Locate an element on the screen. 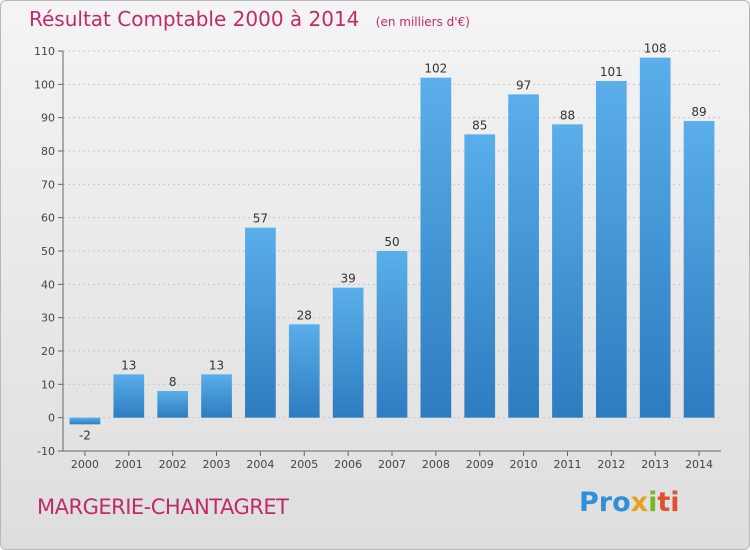 This screenshot has width=750, height=550. bar-2001 is located at coordinates (129, 396).